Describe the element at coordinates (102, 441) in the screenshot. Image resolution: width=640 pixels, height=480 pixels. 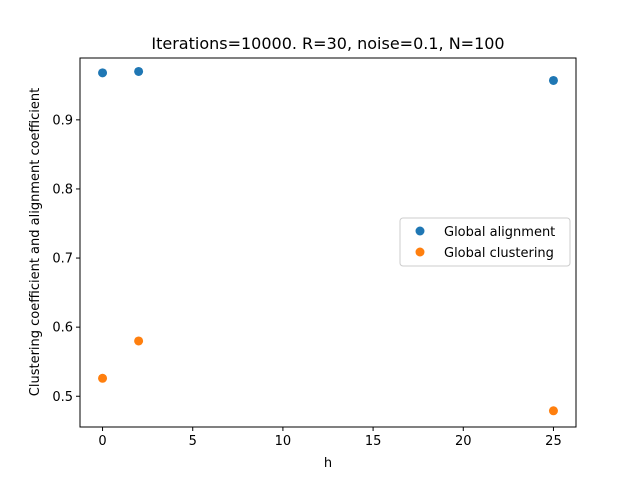
I see `x-tick-label: 0` at that location.